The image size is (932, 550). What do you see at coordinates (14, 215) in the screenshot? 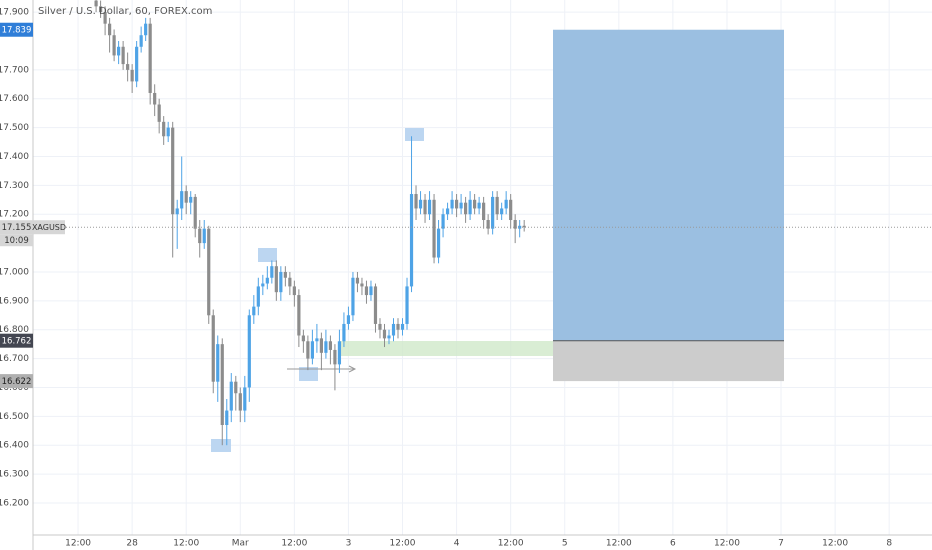
I see `y-tick-label: 17.200` at bounding box center [14, 215].